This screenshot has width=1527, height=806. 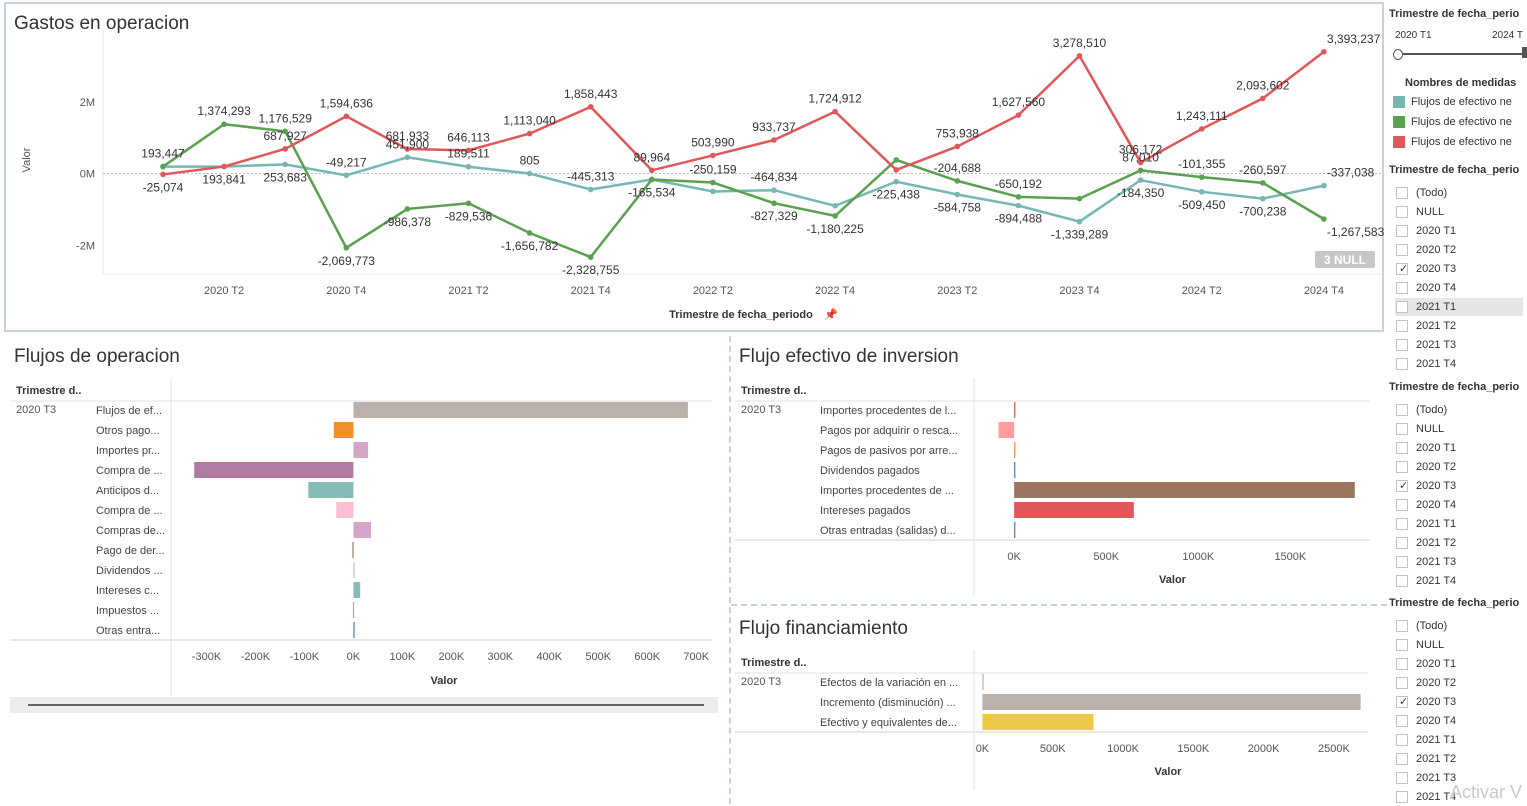 I want to click on slider-track, so click(x=1461, y=54).